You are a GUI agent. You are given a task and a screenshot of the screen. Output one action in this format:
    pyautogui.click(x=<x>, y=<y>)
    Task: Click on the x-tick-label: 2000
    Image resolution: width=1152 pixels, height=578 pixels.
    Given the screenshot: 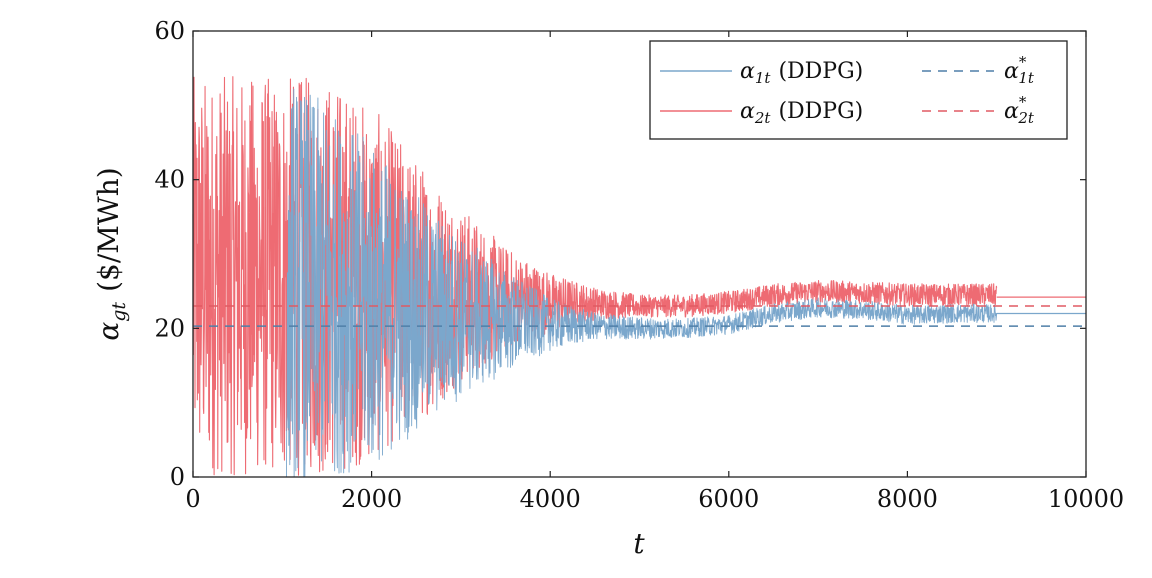 What is the action you would take?
    pyautogui.click(x=371, y=499)
    